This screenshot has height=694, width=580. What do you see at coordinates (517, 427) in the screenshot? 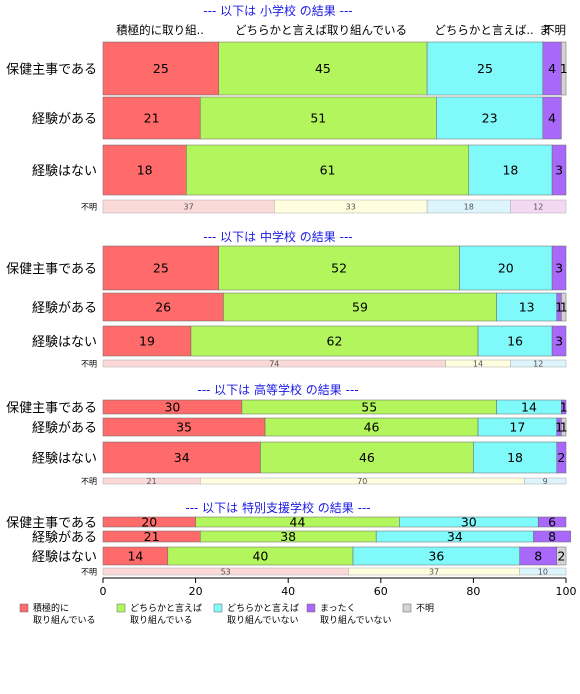
I see `bar-label-2-1-2: 17` at bounding box center [517, 427].